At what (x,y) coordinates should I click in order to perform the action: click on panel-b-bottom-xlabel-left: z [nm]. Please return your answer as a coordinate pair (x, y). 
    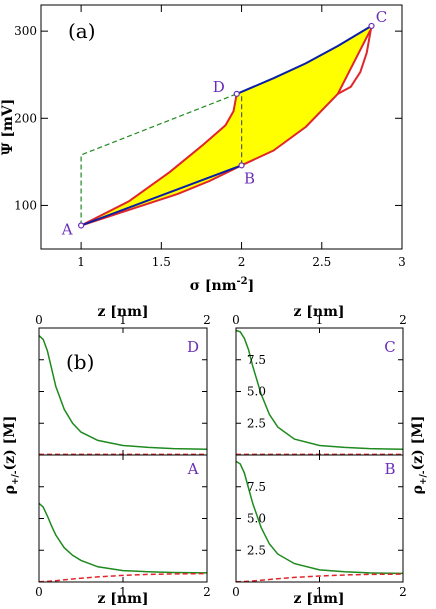
    Looking at the image, I should click on (122, 599).